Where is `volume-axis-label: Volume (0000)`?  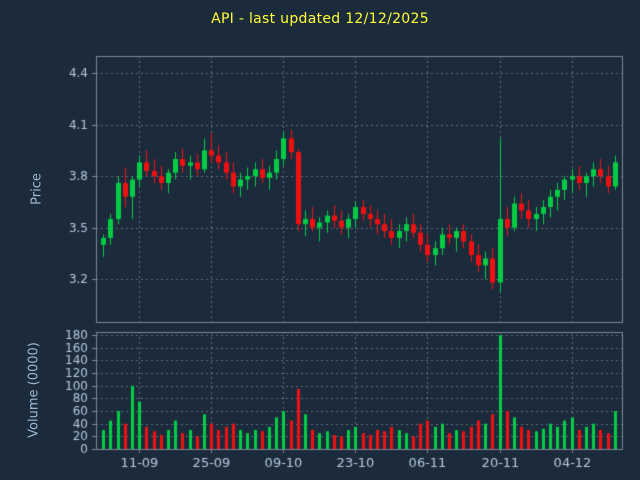 volume-axis-label: Volume (0000) is located at coordinates (34, 390).